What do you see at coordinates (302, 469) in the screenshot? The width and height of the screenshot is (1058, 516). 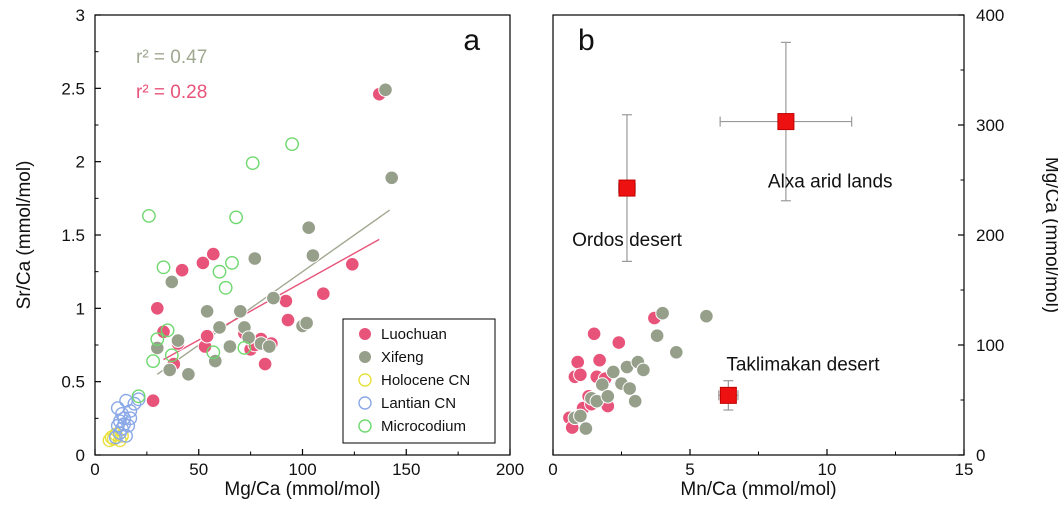 I see `panel-a-x-tick-label: 100` at bounding box center [302, 469].